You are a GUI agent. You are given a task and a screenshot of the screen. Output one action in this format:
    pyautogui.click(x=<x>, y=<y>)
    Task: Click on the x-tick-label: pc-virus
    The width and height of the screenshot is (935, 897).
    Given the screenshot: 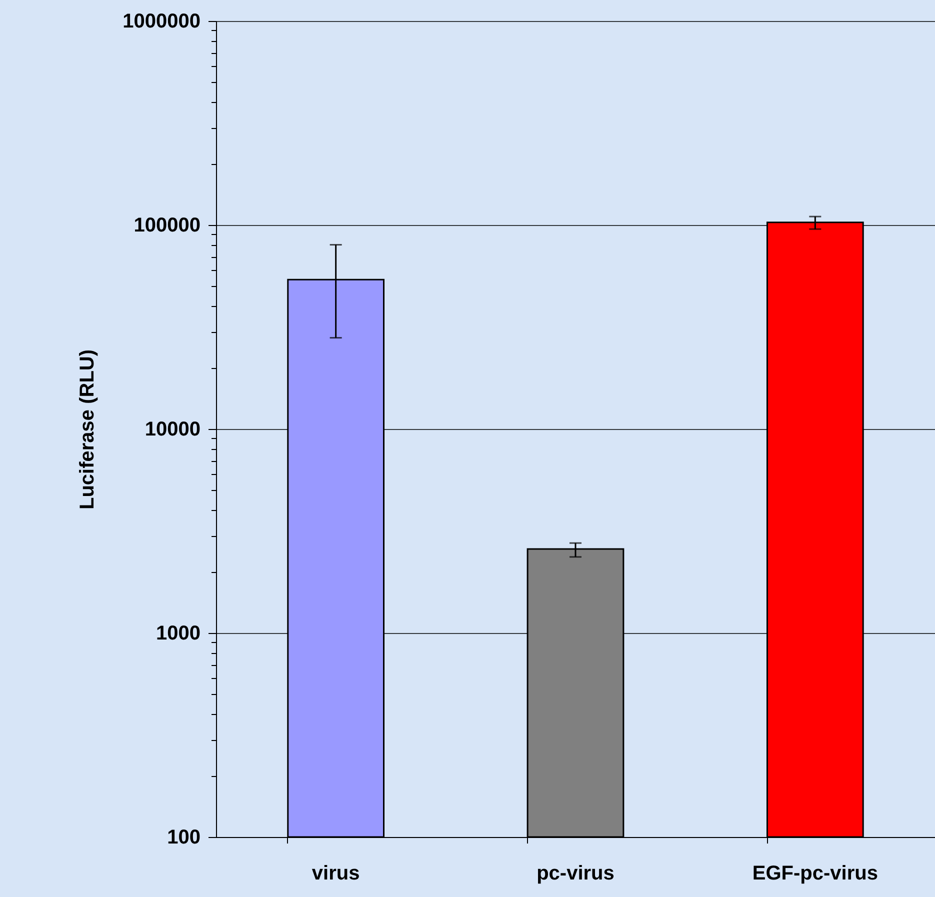 What is the action you would take?
    pyautogui.click(x=575, y=873)
    